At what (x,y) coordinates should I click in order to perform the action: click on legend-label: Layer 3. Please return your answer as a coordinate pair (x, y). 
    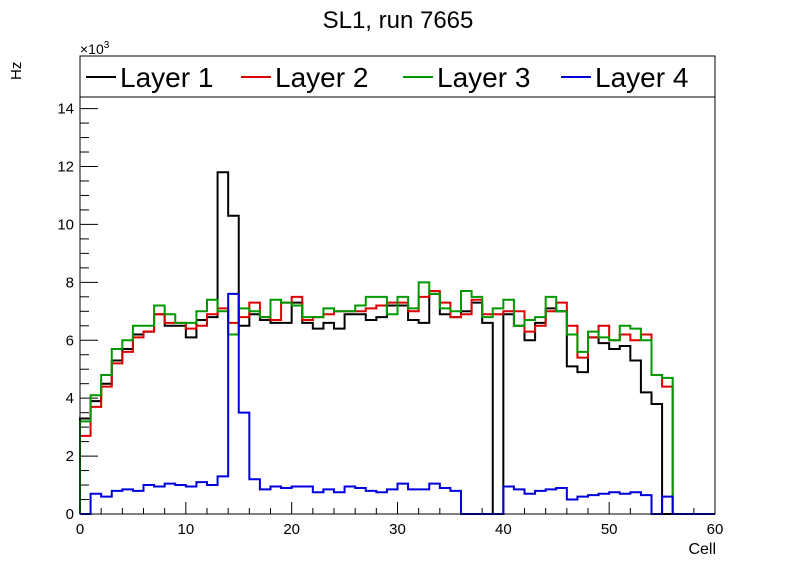
    Looking at the image, I should click on (483, 77).